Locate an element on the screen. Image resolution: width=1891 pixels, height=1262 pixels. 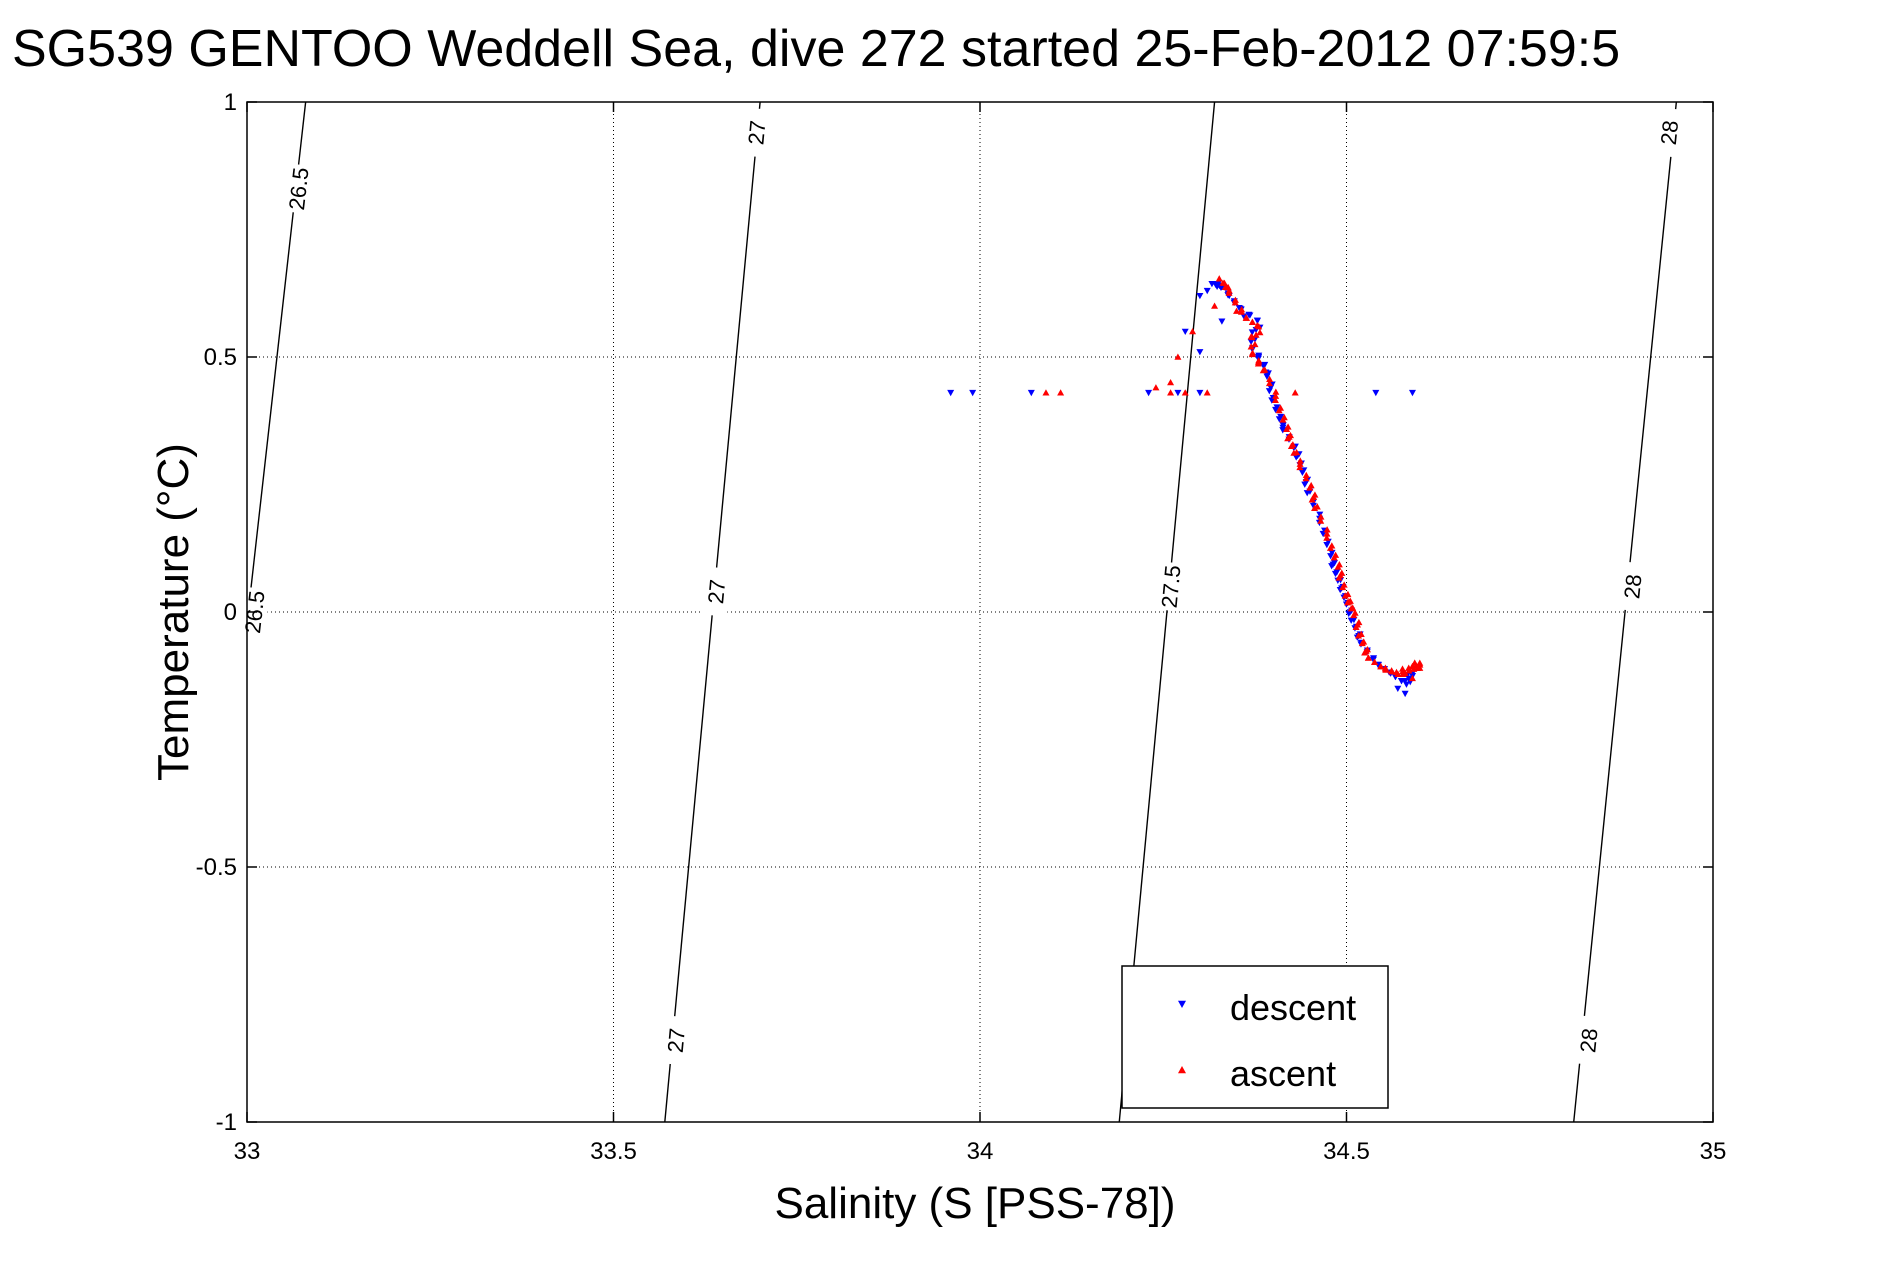
x-axis-label: Salinity (S [PSS-78]) is located at coordinates (974, 1203).